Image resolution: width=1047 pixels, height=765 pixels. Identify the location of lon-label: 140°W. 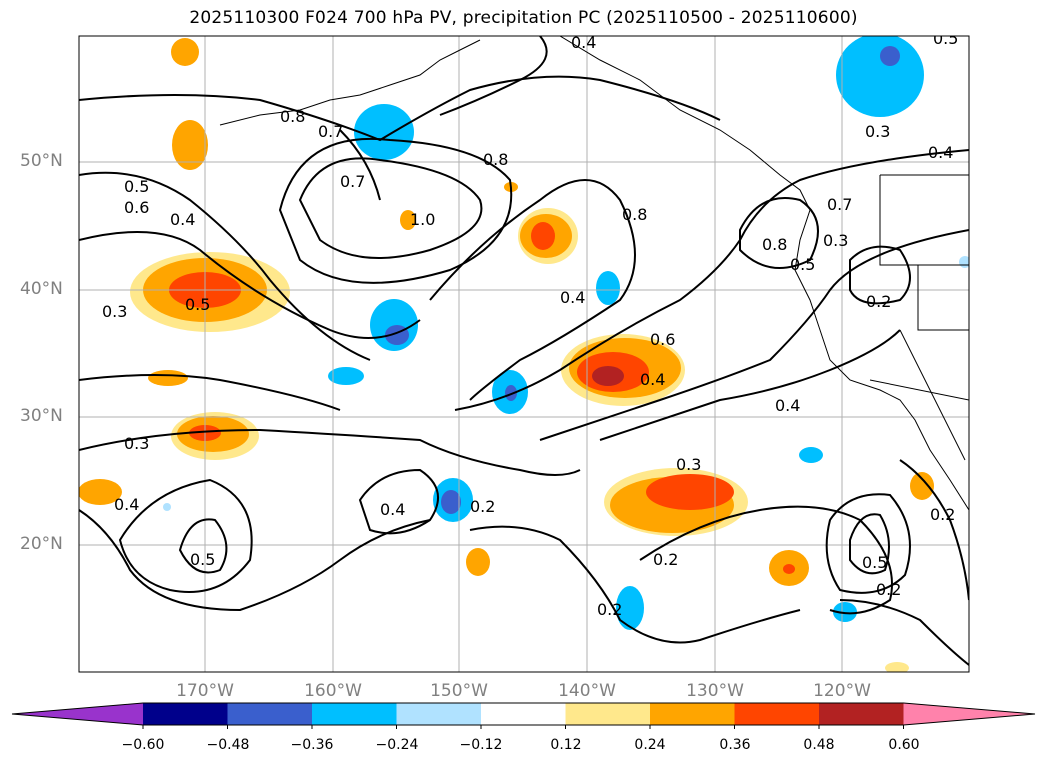
(587, 691).